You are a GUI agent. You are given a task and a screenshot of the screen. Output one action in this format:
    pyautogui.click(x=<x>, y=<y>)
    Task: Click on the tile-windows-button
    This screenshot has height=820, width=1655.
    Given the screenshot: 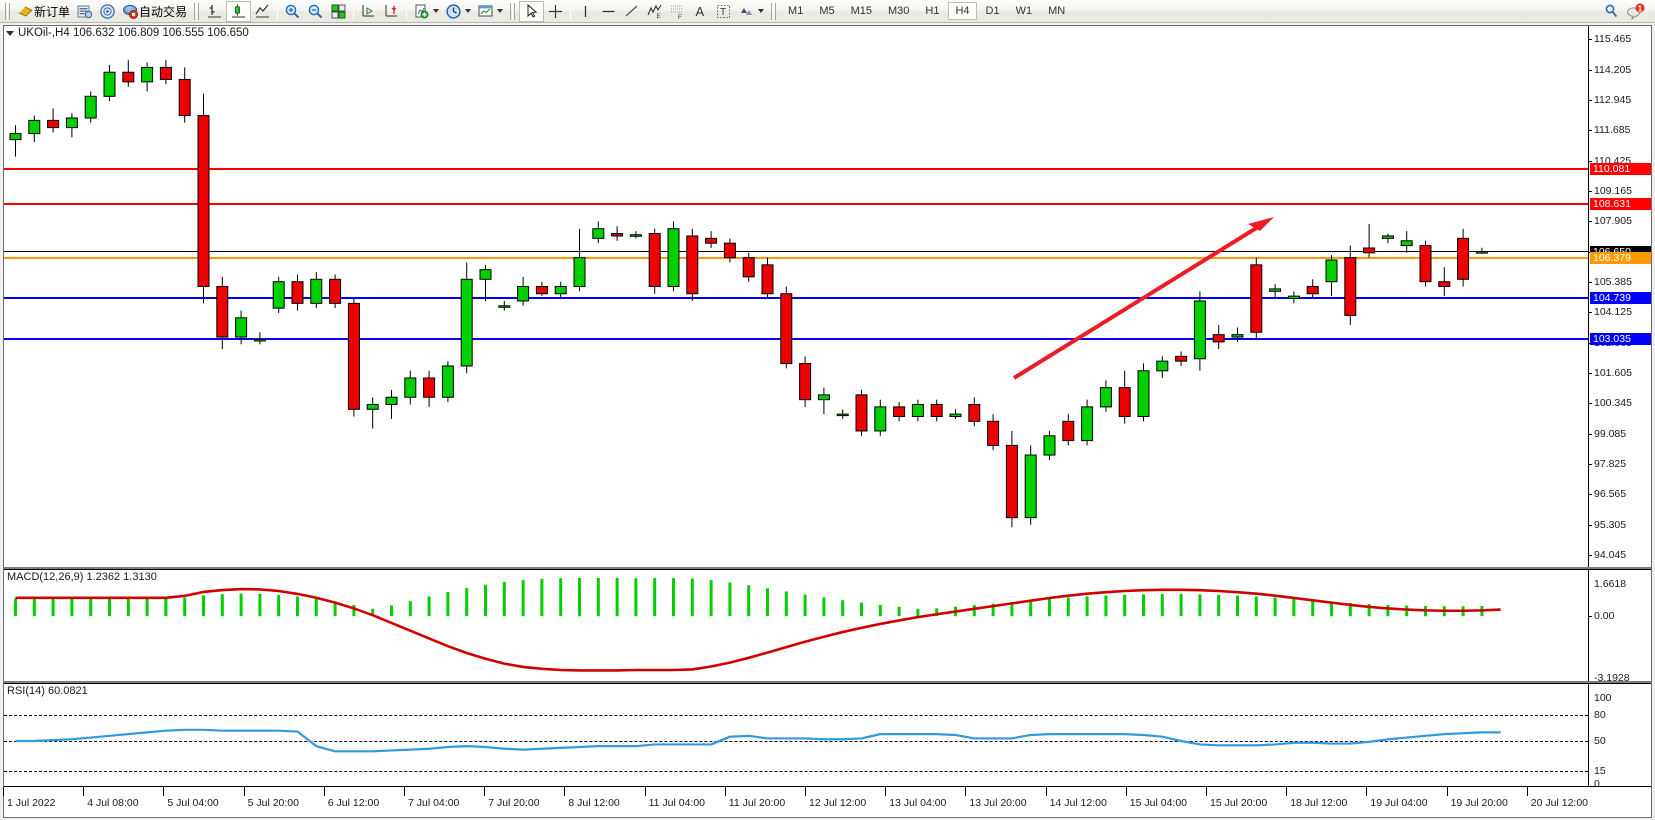 What is the action you would take?
    pyautogui.click(x=338, y=11)
    